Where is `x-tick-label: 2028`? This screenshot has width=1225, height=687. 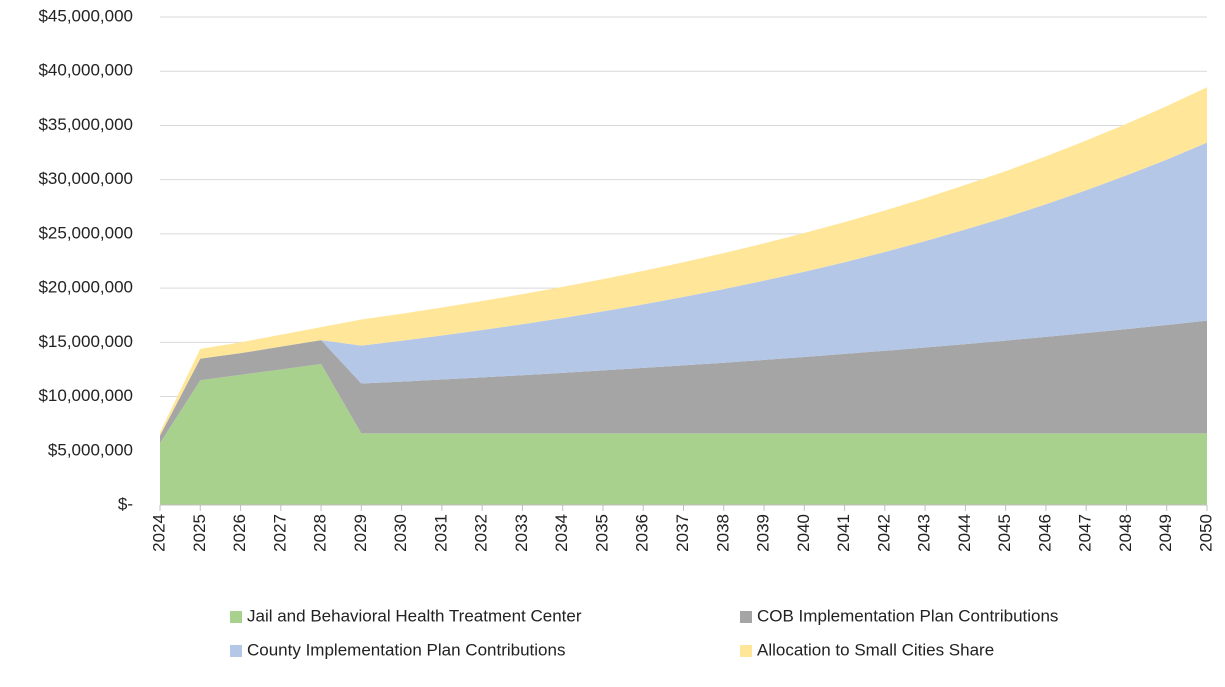
x-tick-label: 2028 is located at coordinates (320, 533).